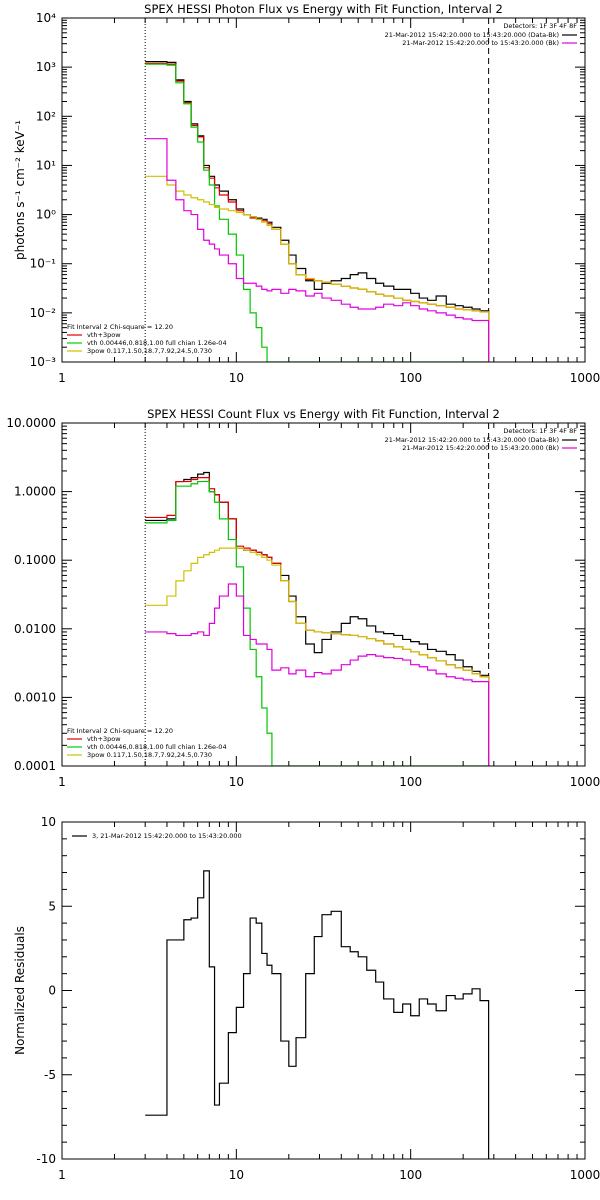 This screenshot has width=600, height=1200. Describe the element at coordinates (35, 492) in the screenshot. I see `y-tick-label: 1.0000` at that location.